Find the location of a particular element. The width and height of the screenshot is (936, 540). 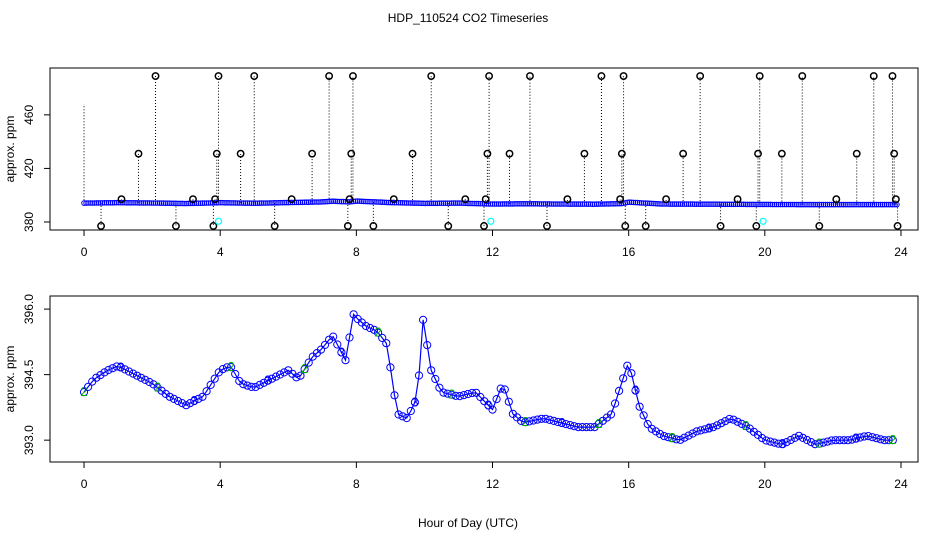

bottom-y-tick-label: 396.0 is located at coordinates (29, 309).